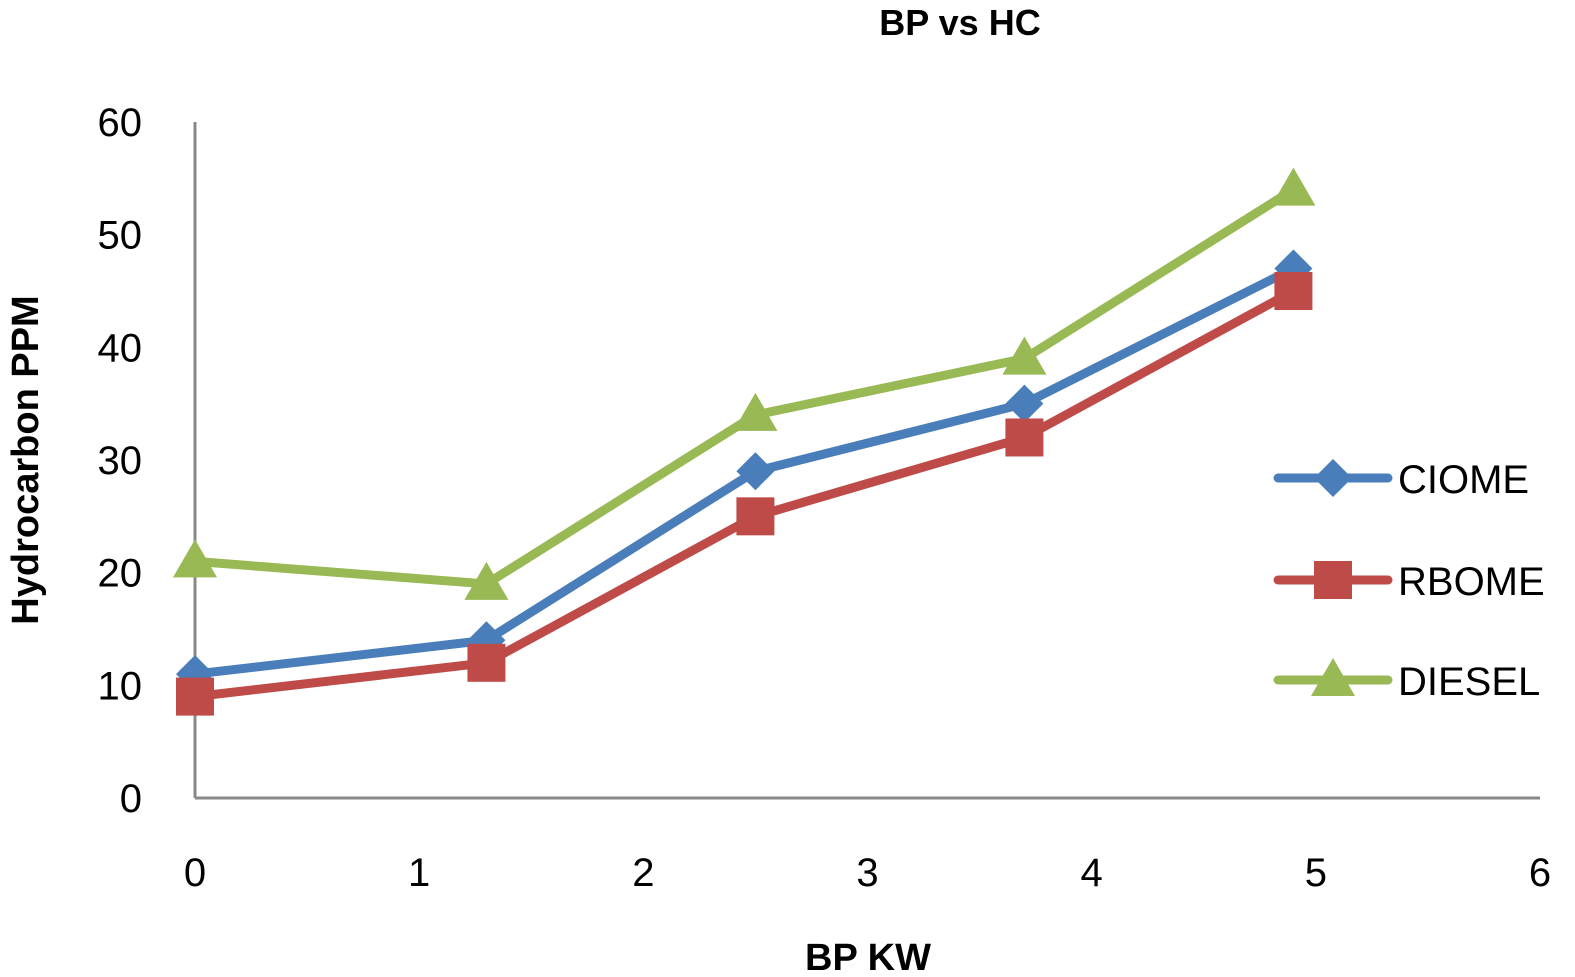 This screenshot has width=1575, height=977. What do you see at coordinates (120, 123) in the screenshot?
I see `y-tick-label: 60` at bounding box center [120, 123].